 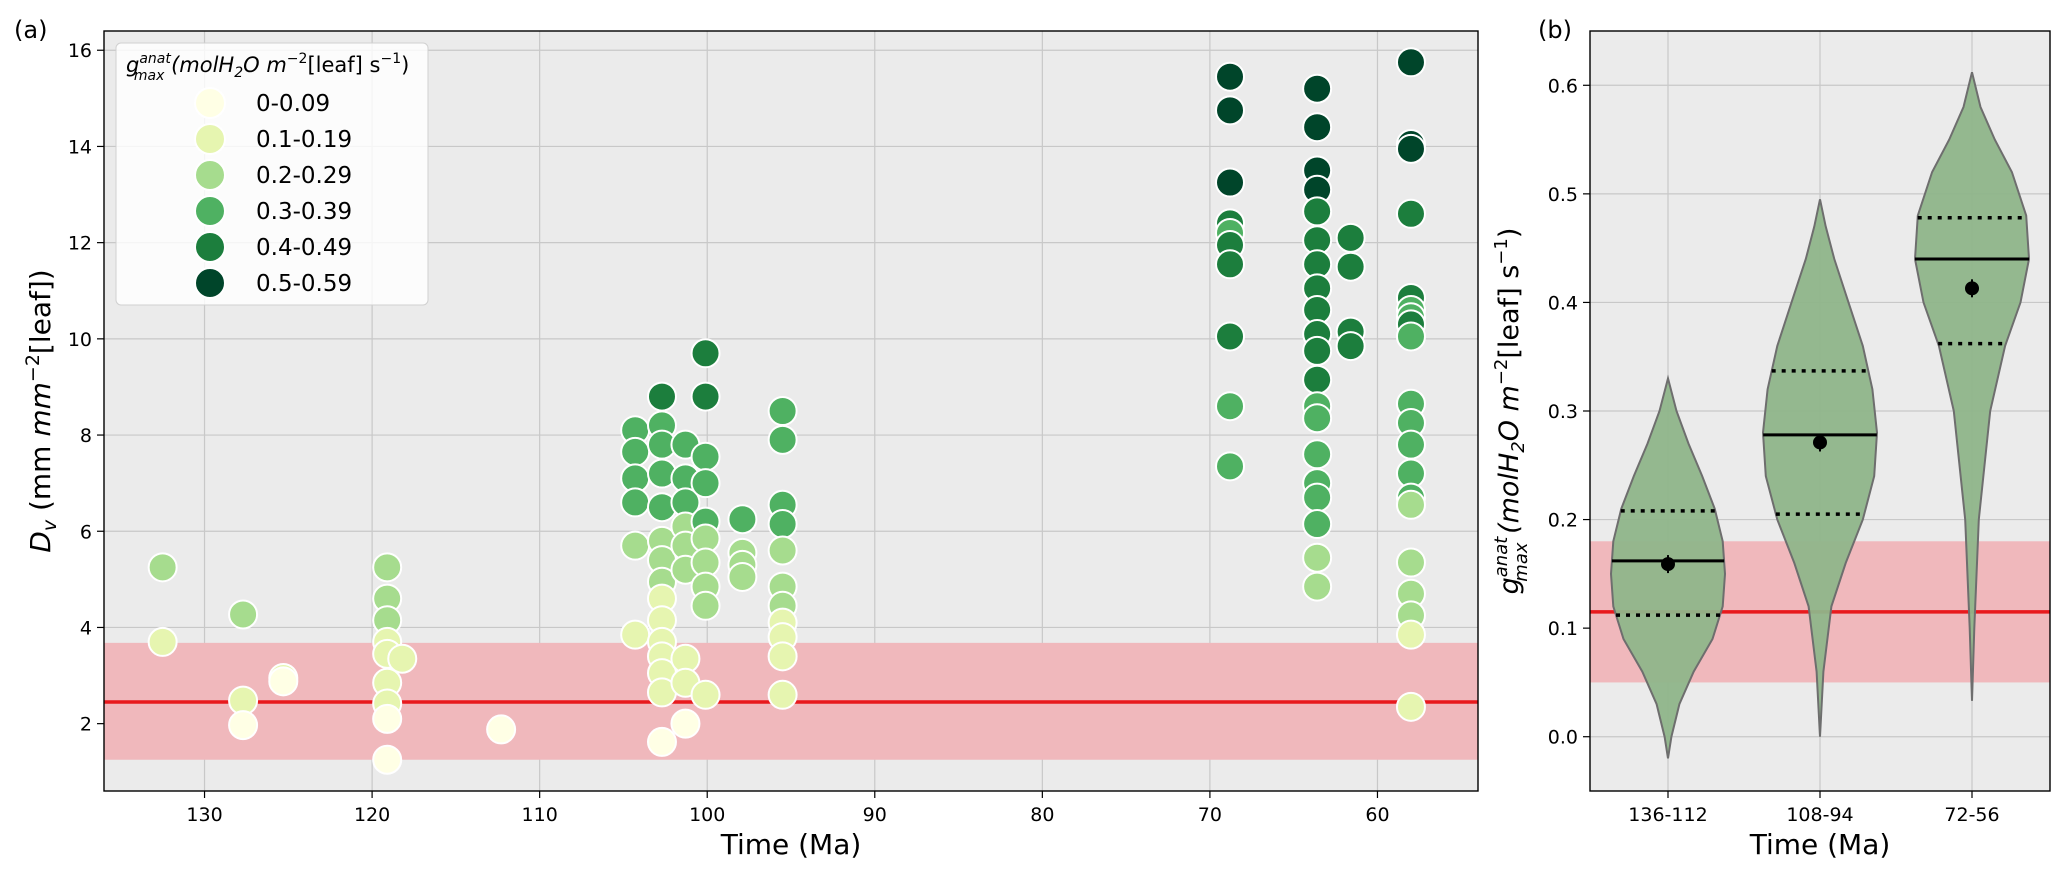 I want to click on y-tick-label-b: 0.3, so click(x=1563, y=412).